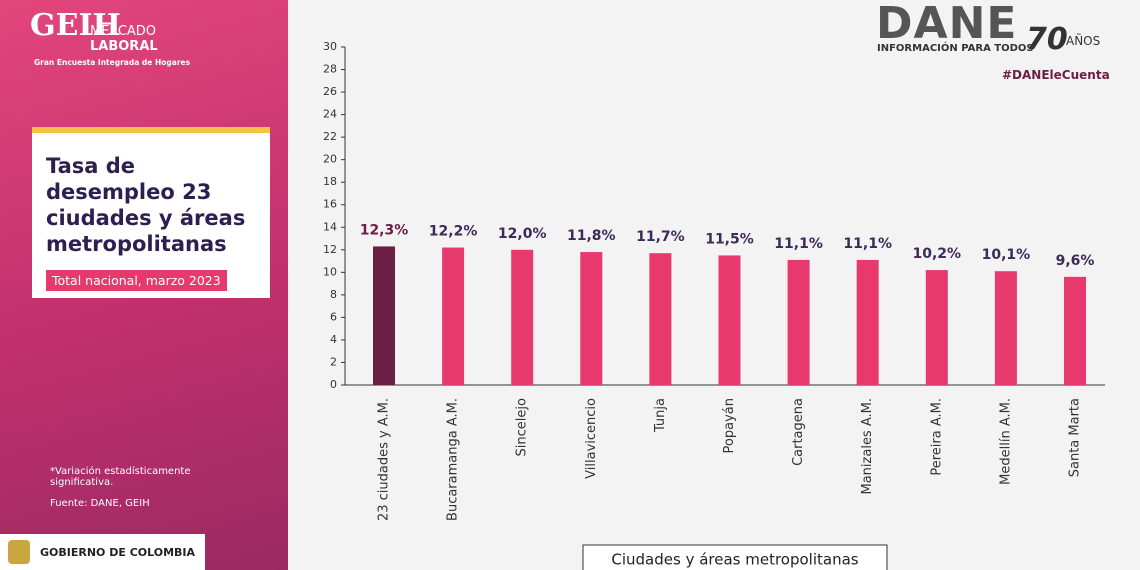  I want to click on y-tick-label: 22, so click(330, 136).